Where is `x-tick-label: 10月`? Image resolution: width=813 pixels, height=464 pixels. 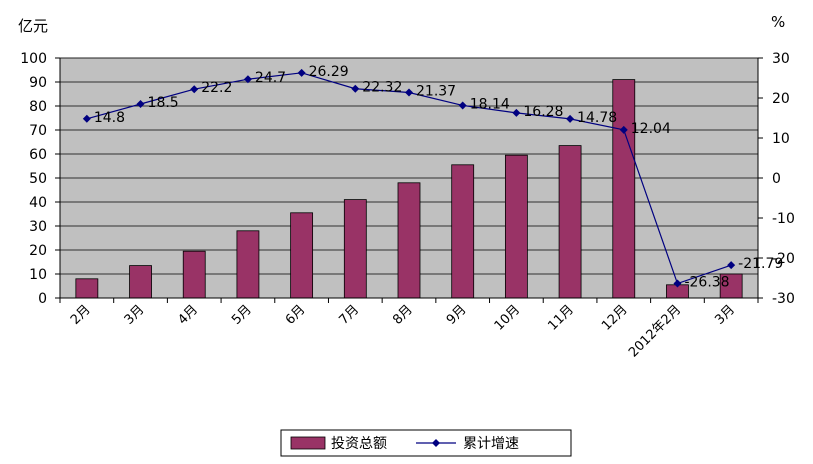 x-tick-label: 10月 is located at coordinates (507, 317).